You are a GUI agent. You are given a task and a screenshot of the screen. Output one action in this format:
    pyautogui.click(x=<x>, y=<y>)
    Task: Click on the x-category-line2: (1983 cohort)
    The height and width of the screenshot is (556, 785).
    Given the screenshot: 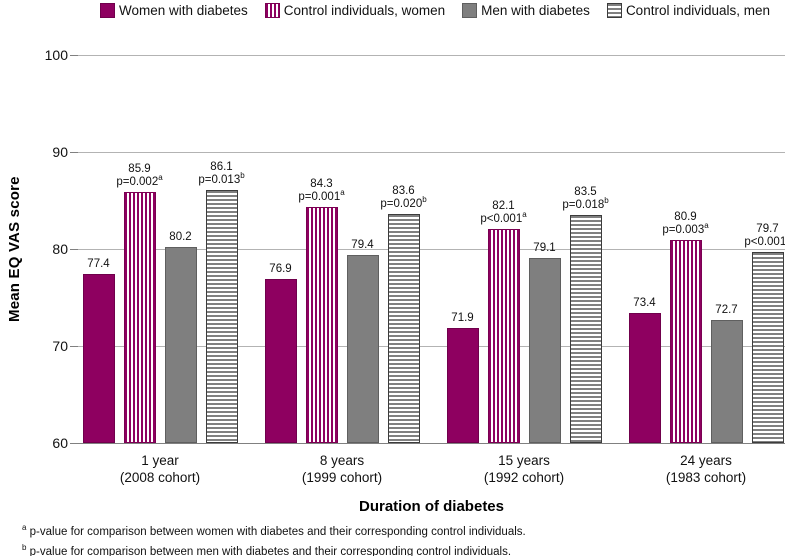 What is the action you would take?
    pyautogui.click(x=706, y=477)
    